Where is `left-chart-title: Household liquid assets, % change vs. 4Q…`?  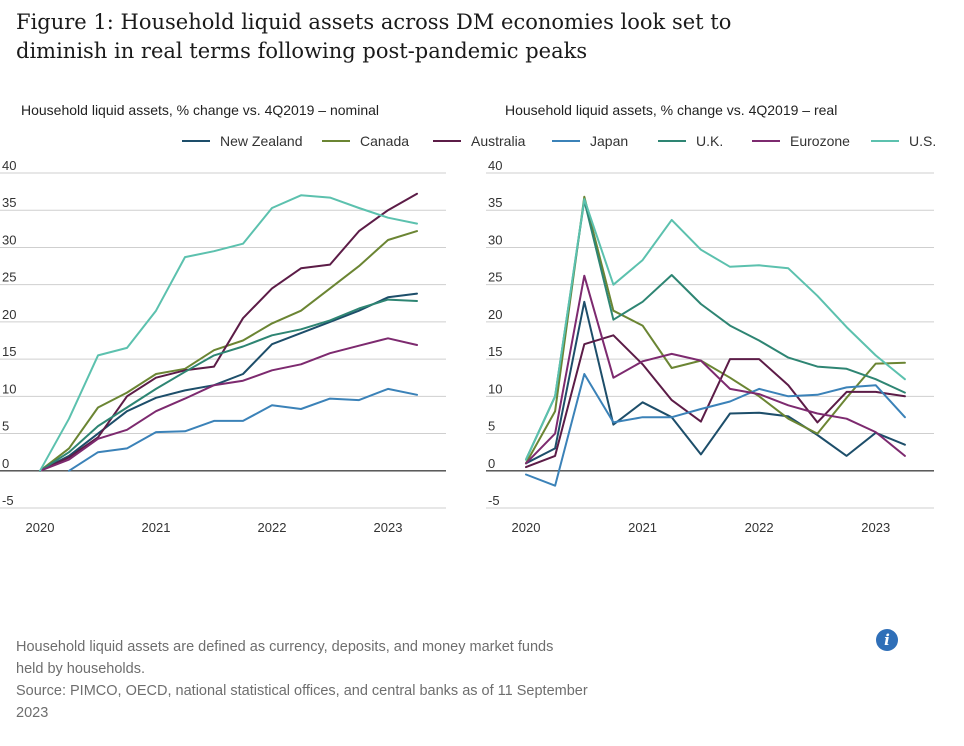
left-chart-title: Household liquid assets, % change vs. 4Q… is located at coordinates (200, 110).